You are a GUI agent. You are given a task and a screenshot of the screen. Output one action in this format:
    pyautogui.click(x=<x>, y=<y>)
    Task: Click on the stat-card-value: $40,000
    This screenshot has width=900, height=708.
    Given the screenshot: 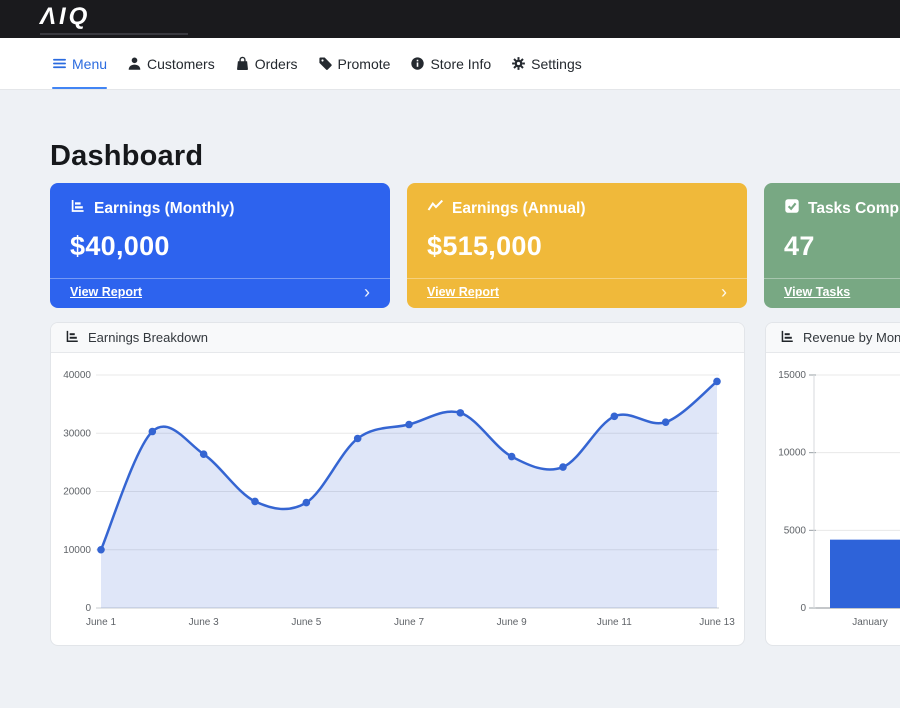 What is the action you would take?
    pyautogui.click(x=120, y=246)
    